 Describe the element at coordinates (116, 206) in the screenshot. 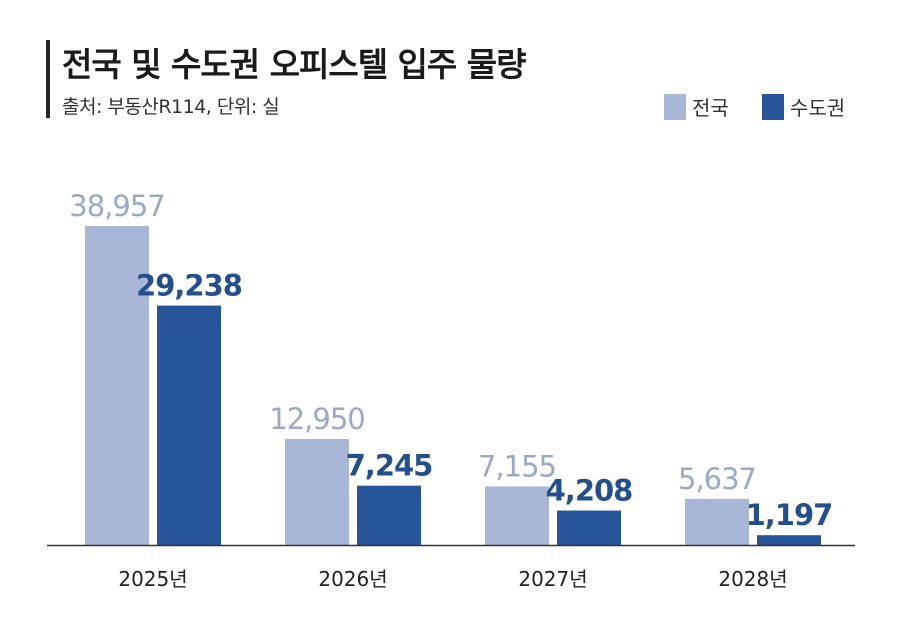

I see `data-label: 38,957` at that location.